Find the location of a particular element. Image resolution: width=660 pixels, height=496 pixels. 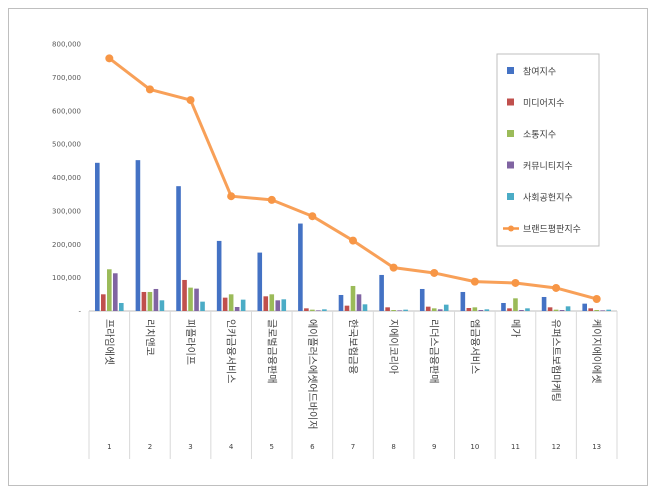

category-label: 한국보험금융 is located at coordinates (353, 346).